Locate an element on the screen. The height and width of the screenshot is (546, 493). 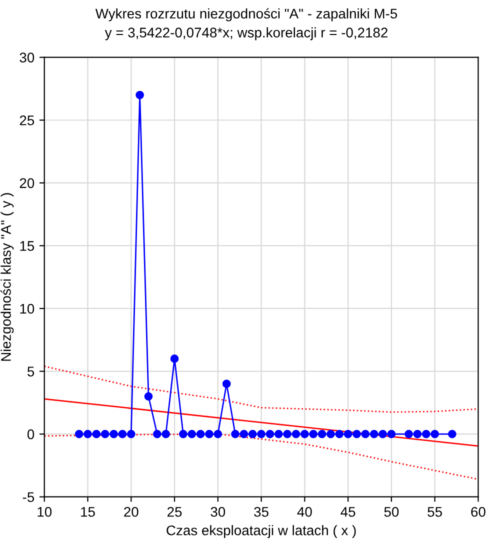
y-axis-title: Niezgodności klasy "A" ( y ) is located at coordinates (7, 277).